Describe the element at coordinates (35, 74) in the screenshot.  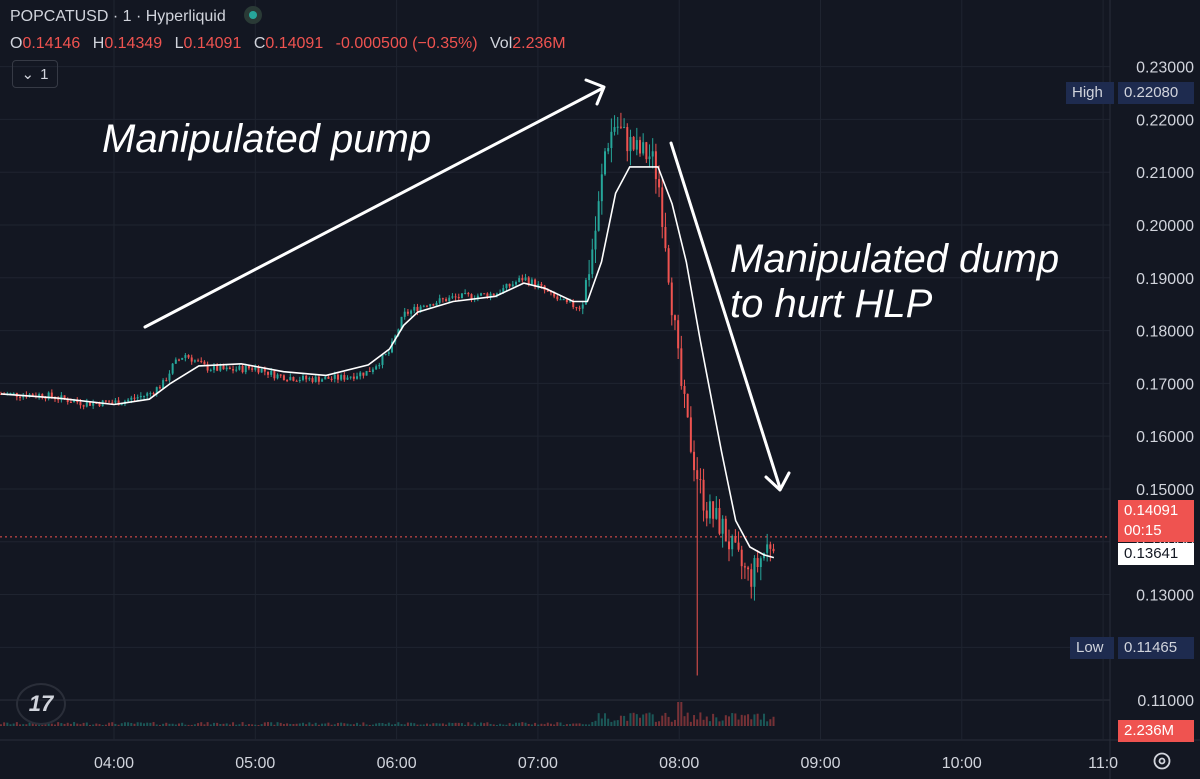
I see `indicator-collapse-button: ⌄ 1` at that location.